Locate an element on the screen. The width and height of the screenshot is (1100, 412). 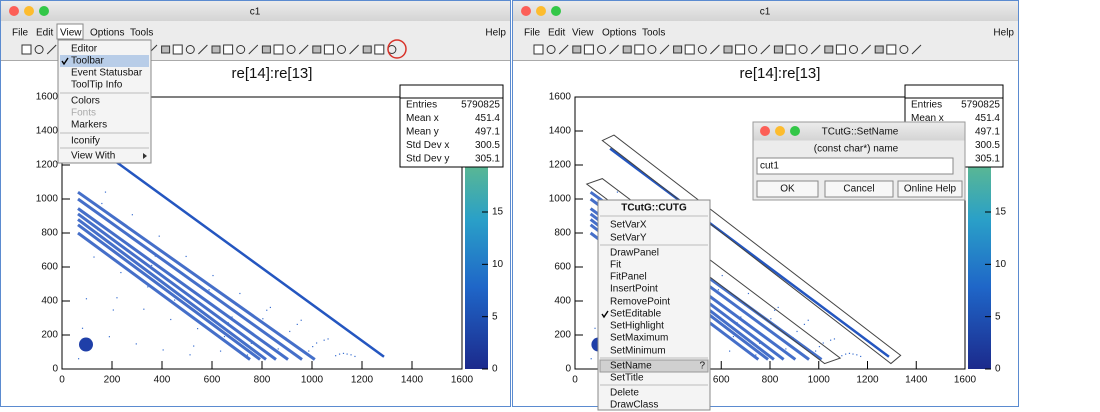
menu-option: View With is located at coordinates (93, 156).